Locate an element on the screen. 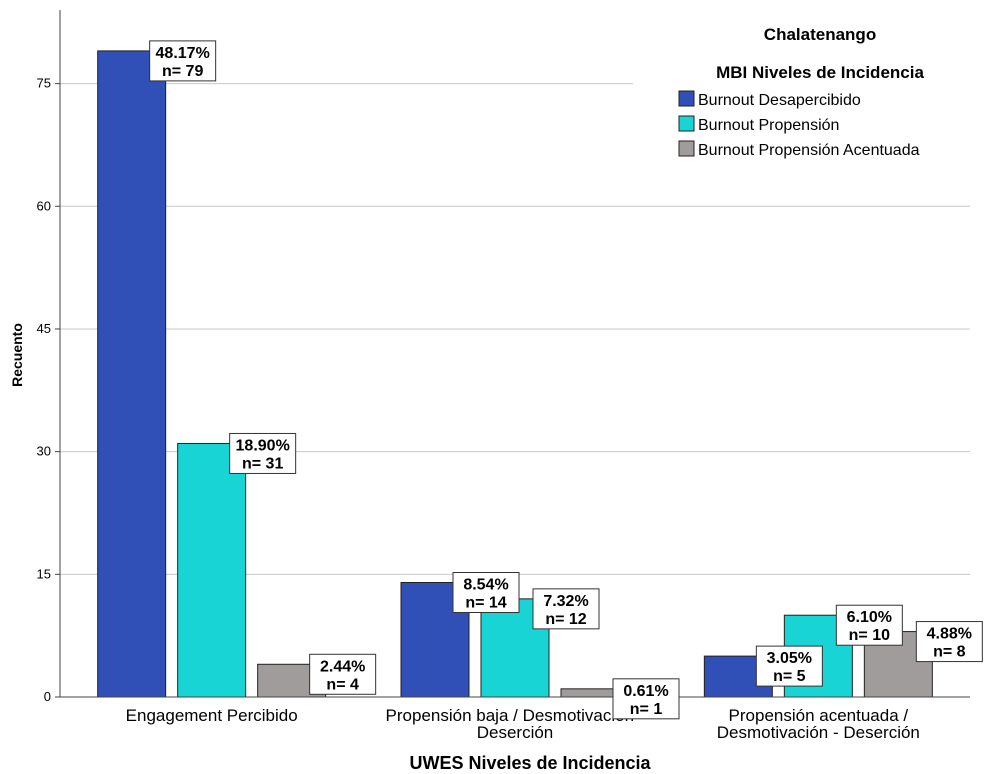 Image resolution: width=991 pixels, height=774 pixels. data-label-percent: 8.54% is located at coordinates (485, 585).